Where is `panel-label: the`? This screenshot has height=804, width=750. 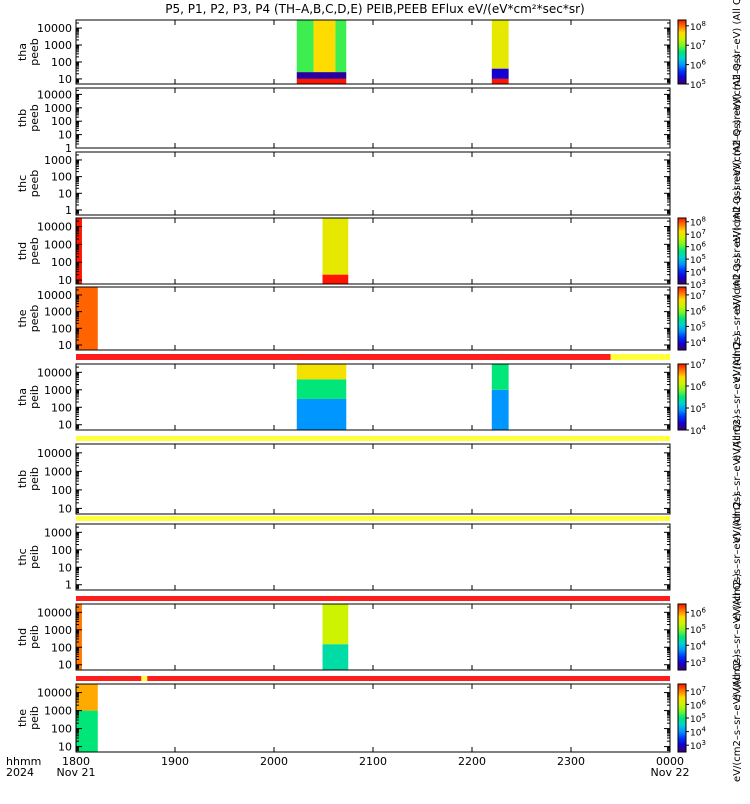
panel-label: the is located at coordinates (22, 718).